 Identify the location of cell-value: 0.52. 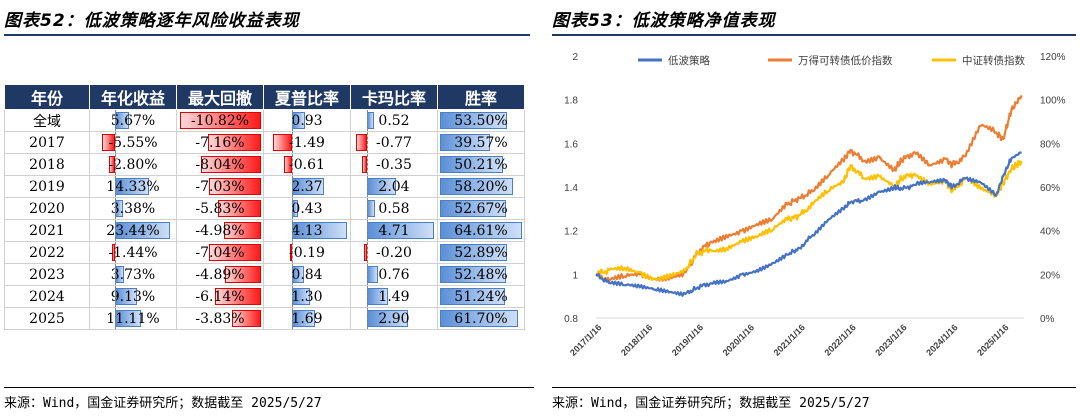
(394, 120).